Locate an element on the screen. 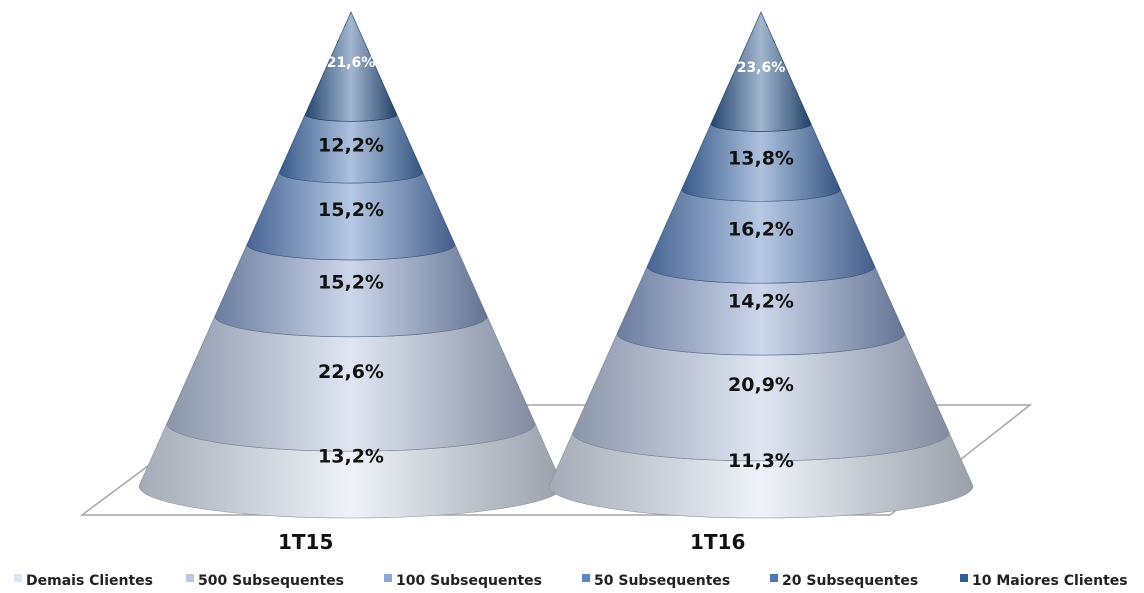 The height and width of the screenshot is (593, 1144). legend-item-100-subsequentes: 100 Subsequentes is located at coordinates (463, 581).